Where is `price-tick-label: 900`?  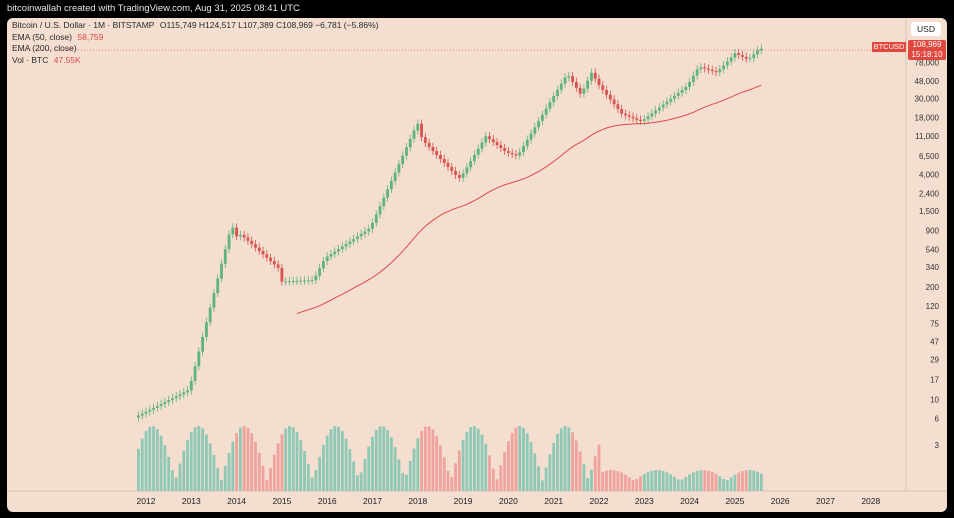
price-tick-label: 900 is located at coordinates (933, 230).